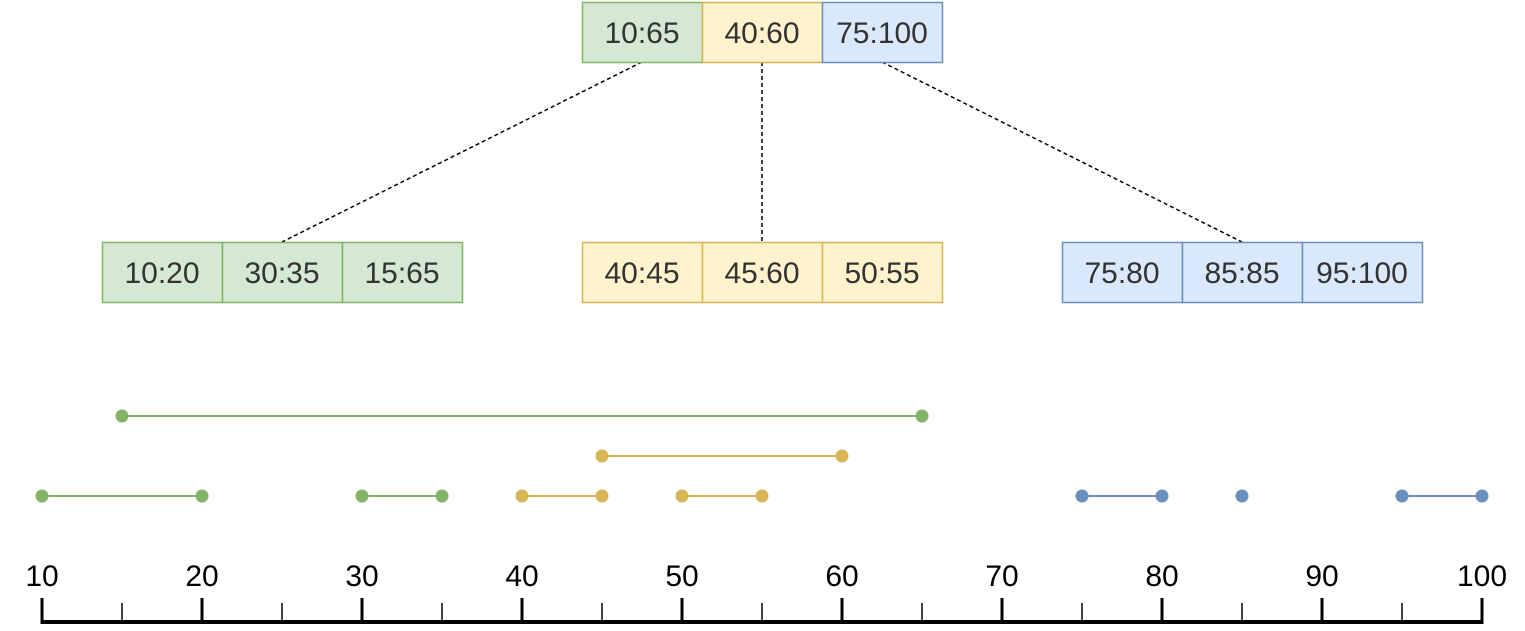 The height and width of the screenshot is (631, 1525). Describe the element at coordinates (1482, 576) in the screenshot. I see `tick-label: 100` at that location.